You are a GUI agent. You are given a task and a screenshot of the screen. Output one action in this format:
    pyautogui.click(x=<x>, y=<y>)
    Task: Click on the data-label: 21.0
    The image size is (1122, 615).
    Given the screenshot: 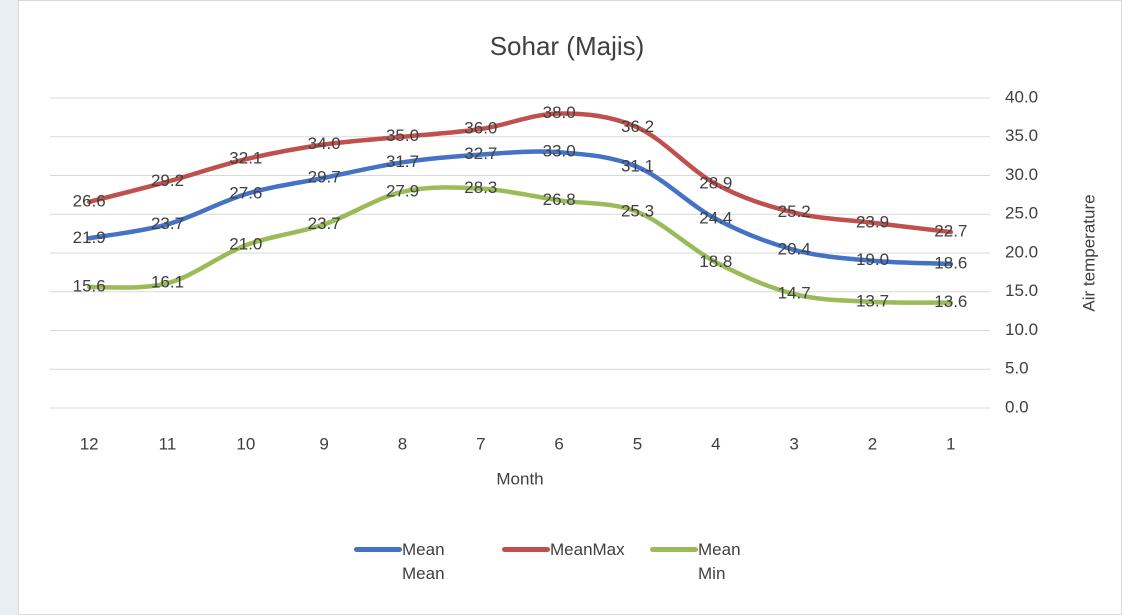 What is the action you would take?
    pyautogui.click(x=245, y=244)
    